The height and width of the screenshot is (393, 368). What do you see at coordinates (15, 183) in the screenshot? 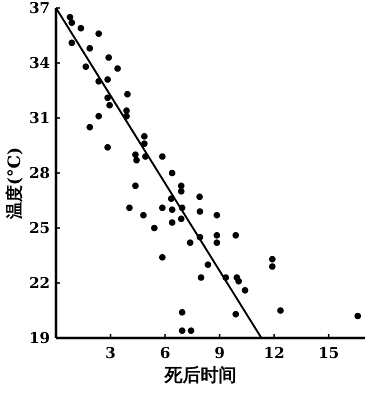
I see `y-axis-title: 温度(°C)` at bounding box center [15, 183].